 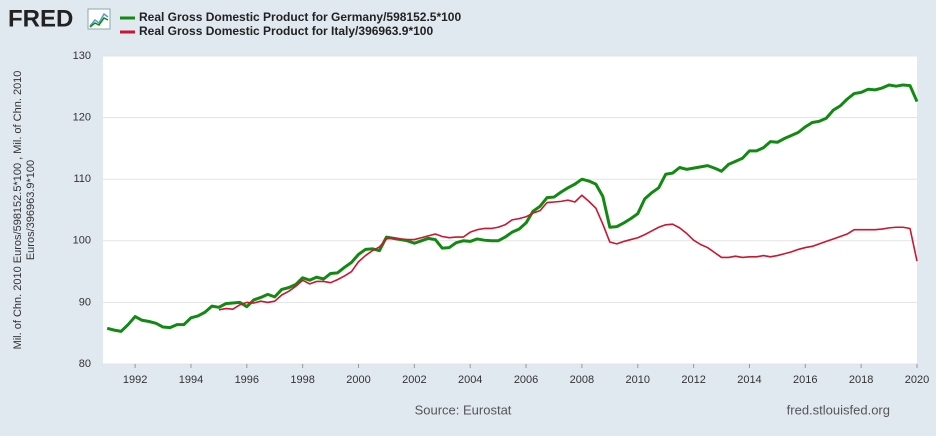 What do you see at coordinates (40, 18) in the screenshot?
I see `logo: FRED` at bounding box center [40, 18].